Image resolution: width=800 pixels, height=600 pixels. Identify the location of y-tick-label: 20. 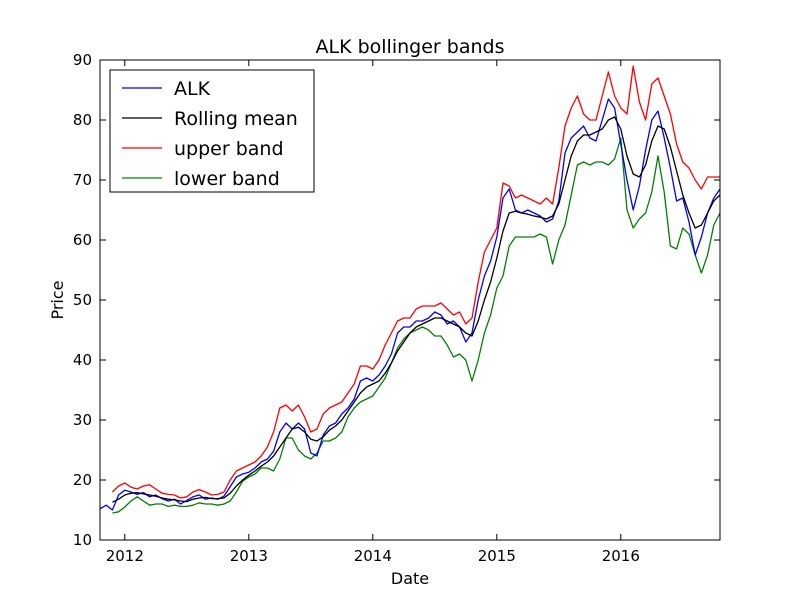
(82, 480).